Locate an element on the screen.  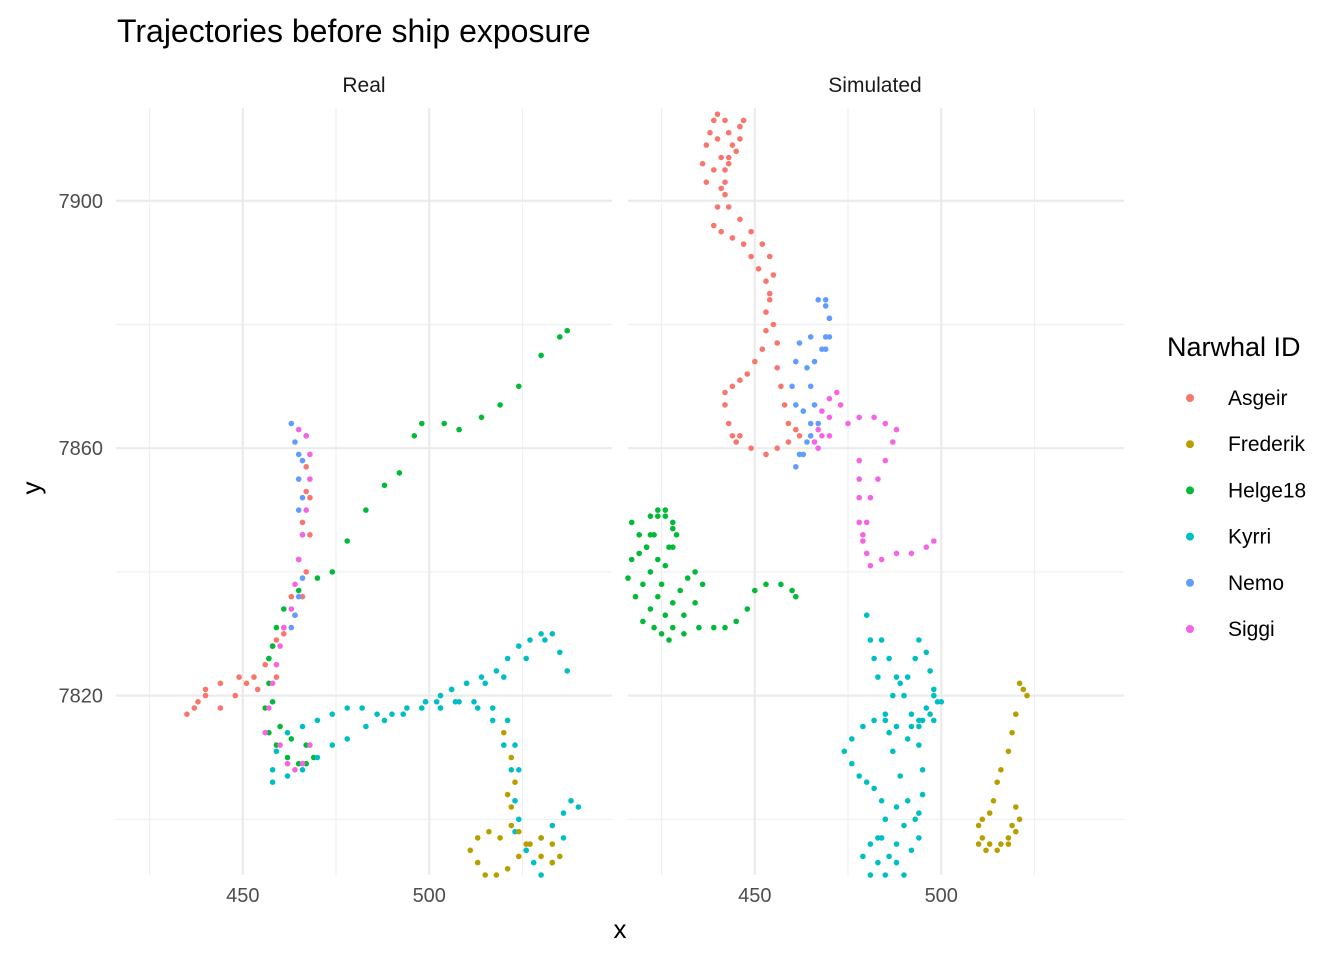
legend-item-nemo: Nemo is located at coordinates (1235, 583).